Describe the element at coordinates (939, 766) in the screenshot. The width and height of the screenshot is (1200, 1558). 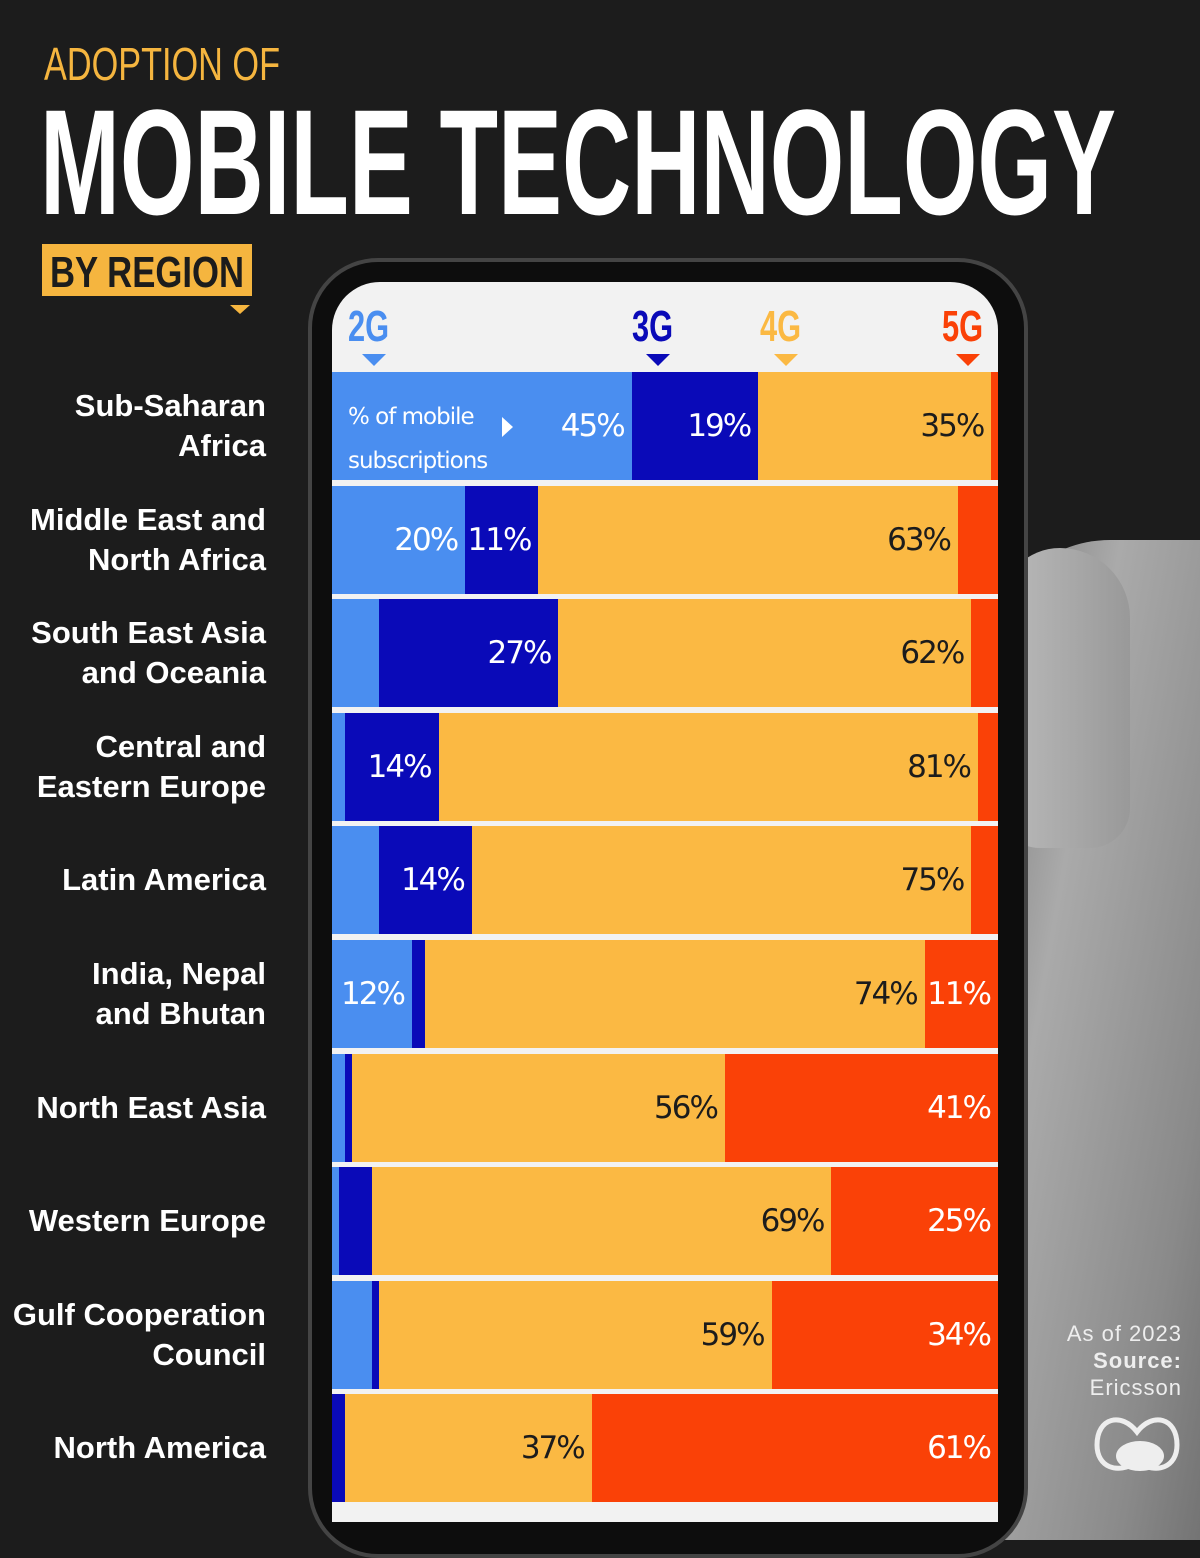
I see `data-label: 81%` at that location.